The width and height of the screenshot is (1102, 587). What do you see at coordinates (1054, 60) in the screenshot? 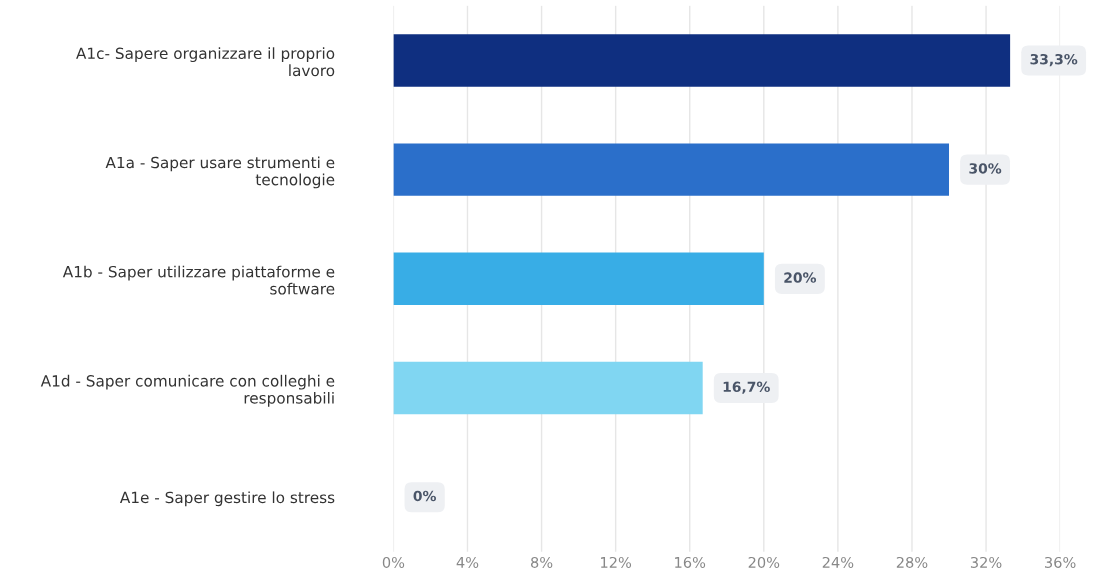
I see `data-label: 33,3%` at bounding box center [1054, 60].